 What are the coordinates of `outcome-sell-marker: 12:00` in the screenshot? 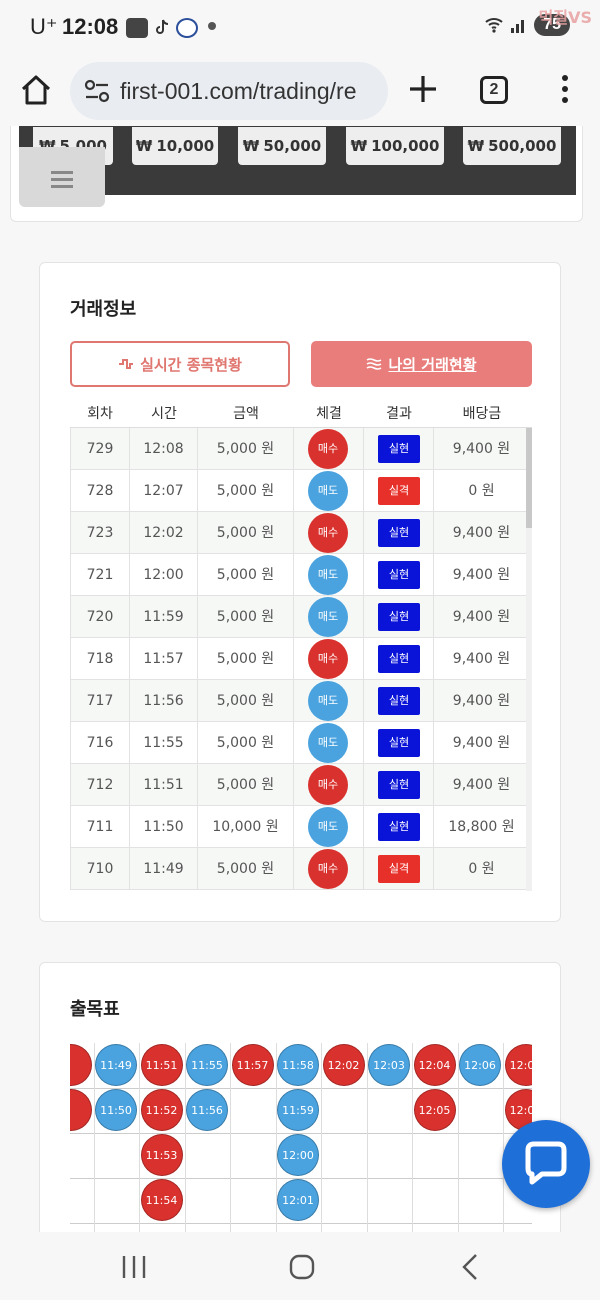 It's located at (298, 1155).